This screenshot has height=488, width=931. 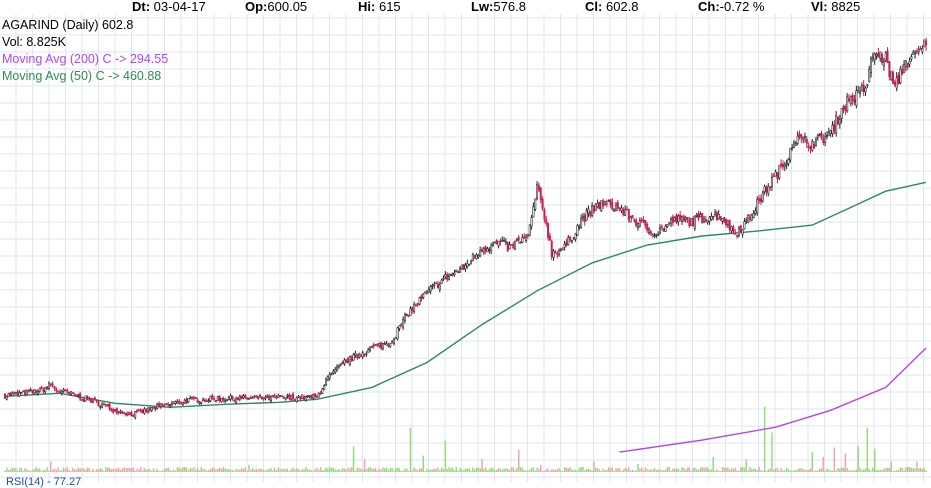 I want to click on ma200-legend: Moving Avg (200) C -> 294.55, so click(x=85, y=59).